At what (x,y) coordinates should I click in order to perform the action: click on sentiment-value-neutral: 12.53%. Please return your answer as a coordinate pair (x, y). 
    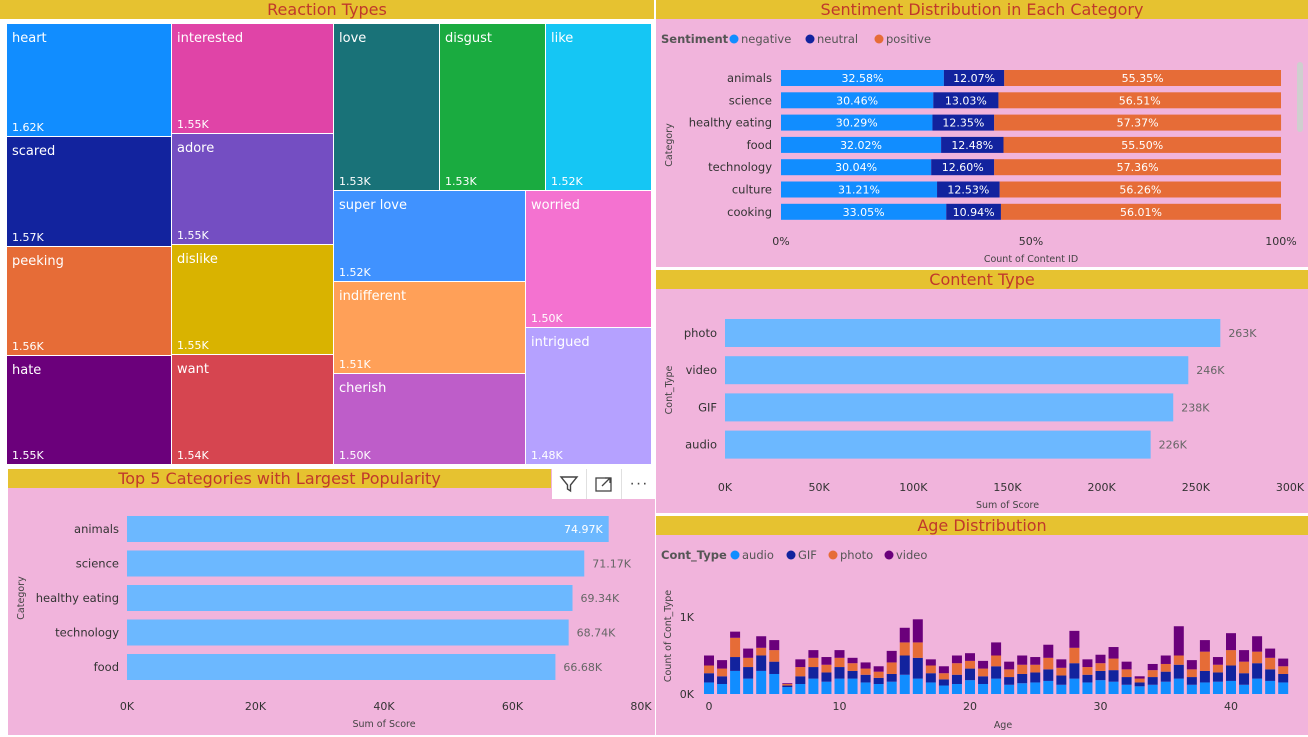
    Looking at the image, I should click on (968, 190).